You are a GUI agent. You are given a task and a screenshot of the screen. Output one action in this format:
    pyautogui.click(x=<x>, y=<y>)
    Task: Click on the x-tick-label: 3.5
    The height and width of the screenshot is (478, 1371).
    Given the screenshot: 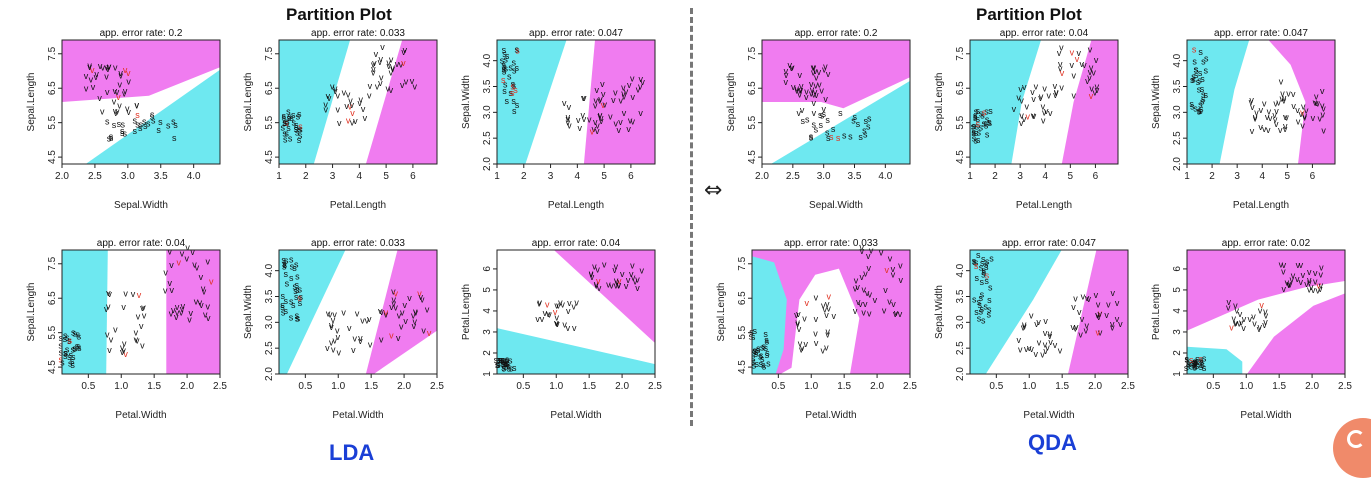 What is the action you would take?
    pyautogui.click(x=161, y=176)
    